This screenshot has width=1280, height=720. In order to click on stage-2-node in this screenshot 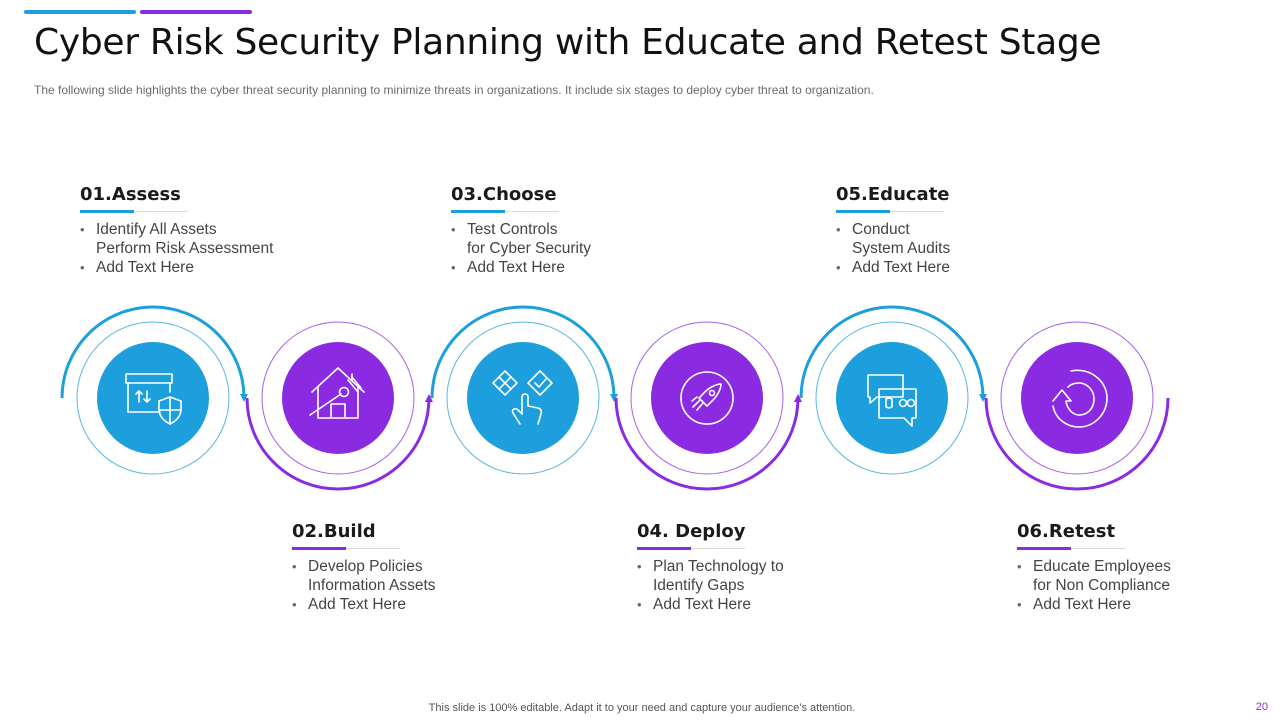, I will do `click(339, 406)`.